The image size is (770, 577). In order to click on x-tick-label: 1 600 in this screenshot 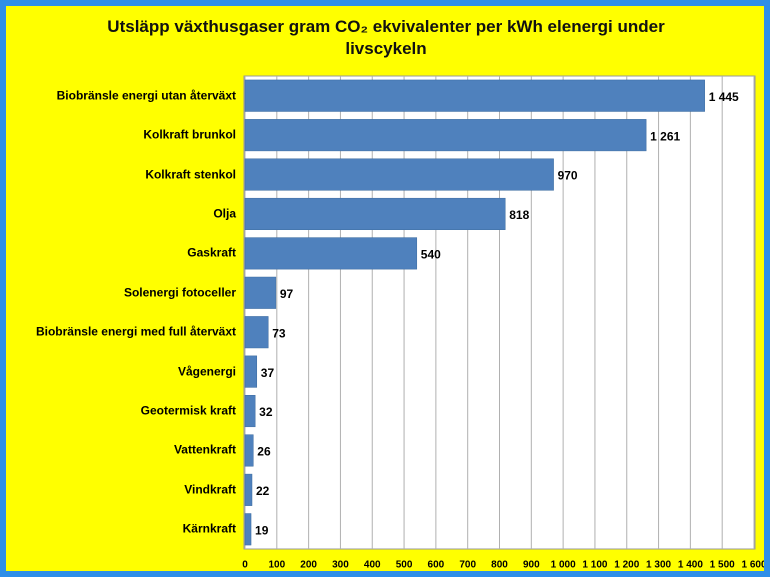, I will do `click(753, 565)`.